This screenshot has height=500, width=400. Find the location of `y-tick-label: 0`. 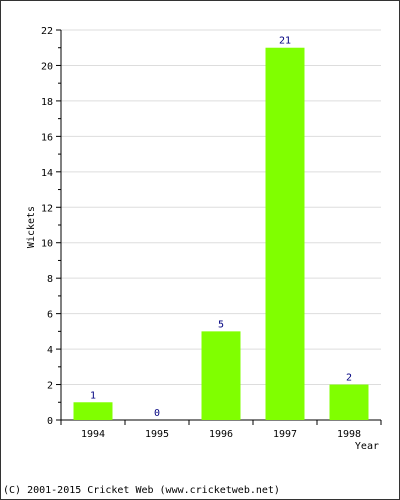

y-tick-label: 0 is located at coordinates (50, 421).